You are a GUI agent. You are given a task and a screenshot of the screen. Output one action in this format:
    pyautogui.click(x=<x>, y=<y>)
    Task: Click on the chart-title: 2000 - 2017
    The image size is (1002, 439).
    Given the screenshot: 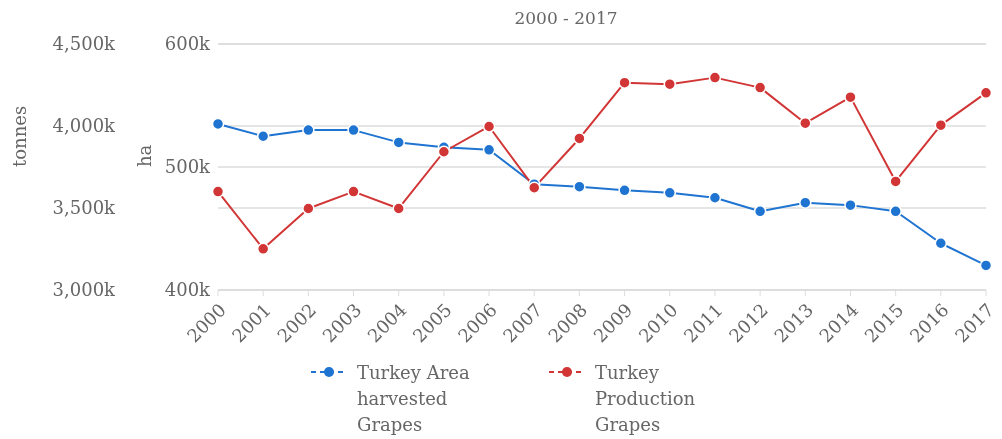 What is the action you would take?
    pyautogui.click(x=566, y=19)
    